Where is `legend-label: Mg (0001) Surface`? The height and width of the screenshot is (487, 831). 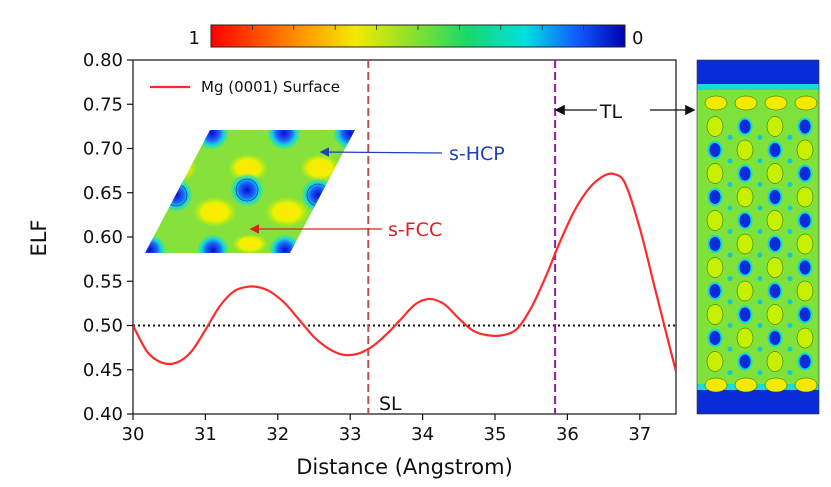
legend-label: Mg (0001) Surface is located at coordinates (270, 87).